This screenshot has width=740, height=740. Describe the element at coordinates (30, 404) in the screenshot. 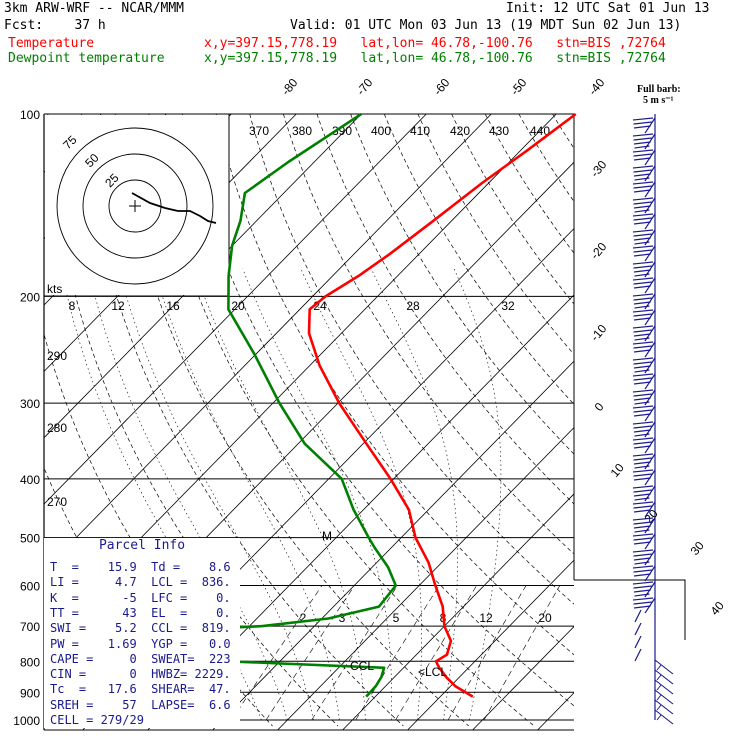

I see `pressure-tick-label: 300` at that location.